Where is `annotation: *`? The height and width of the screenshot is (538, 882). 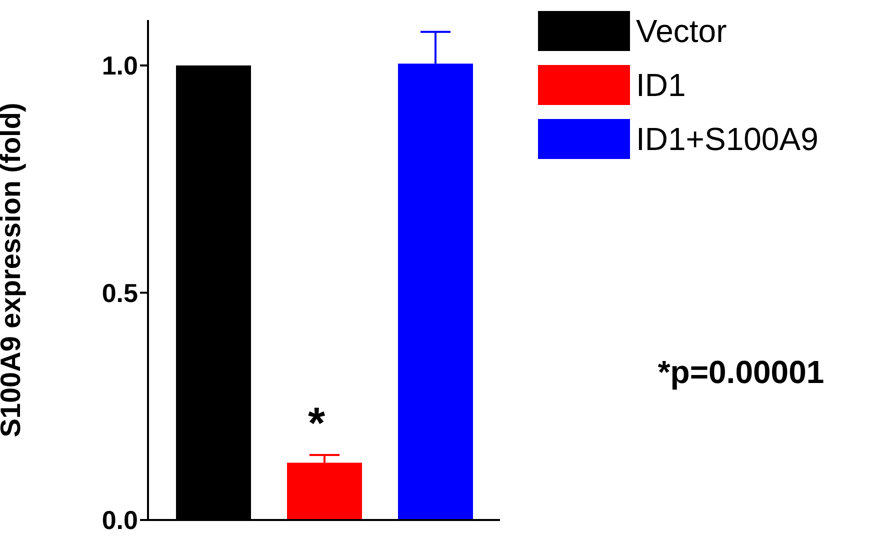 annotation: * is located at coordinates (316, 424).